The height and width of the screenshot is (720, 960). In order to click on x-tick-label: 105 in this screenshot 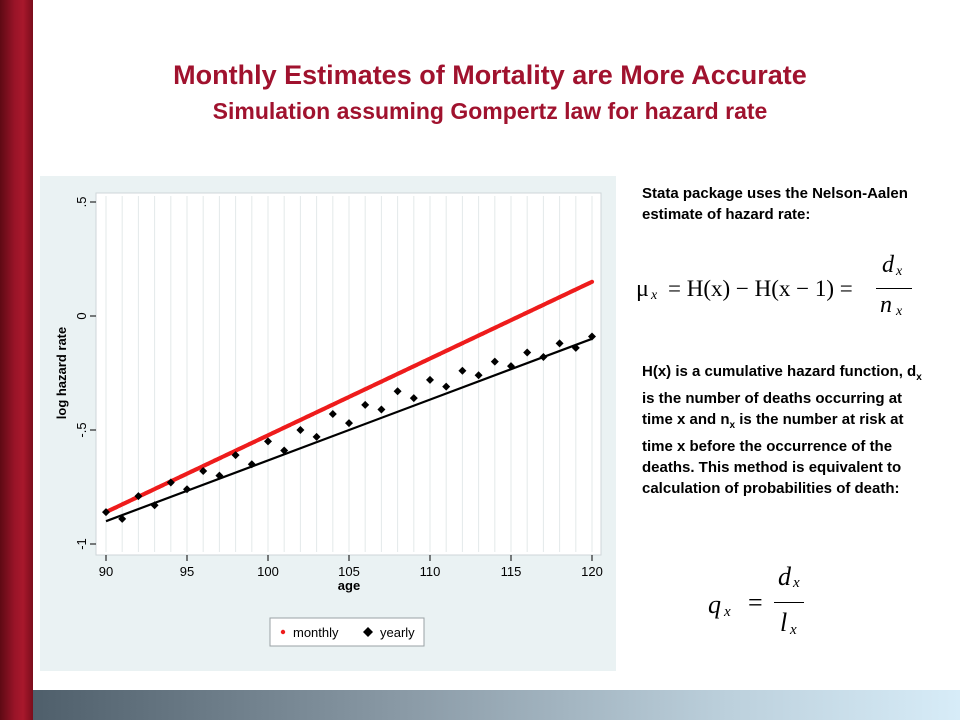, I will do `click(349, 571)`.